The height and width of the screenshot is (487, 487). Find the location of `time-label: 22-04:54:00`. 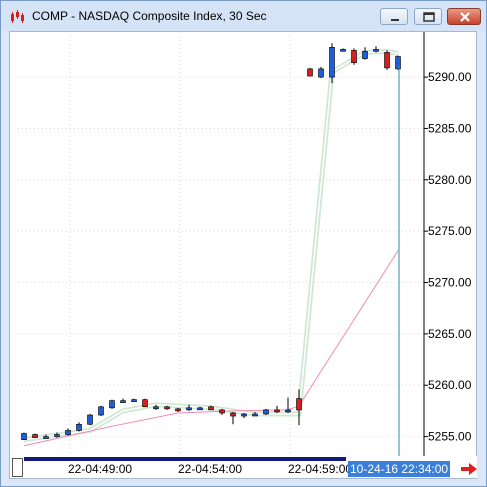

time-label: 22-04:54:00 is located at coordinates (210, 469).